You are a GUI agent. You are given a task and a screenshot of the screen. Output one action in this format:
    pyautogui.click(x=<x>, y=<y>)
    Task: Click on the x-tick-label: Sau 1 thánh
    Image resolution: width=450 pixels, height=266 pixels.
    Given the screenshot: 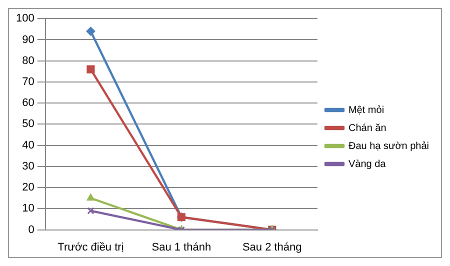 What is the action you would take?
    pyautogui.click(x=182, y=247)
    